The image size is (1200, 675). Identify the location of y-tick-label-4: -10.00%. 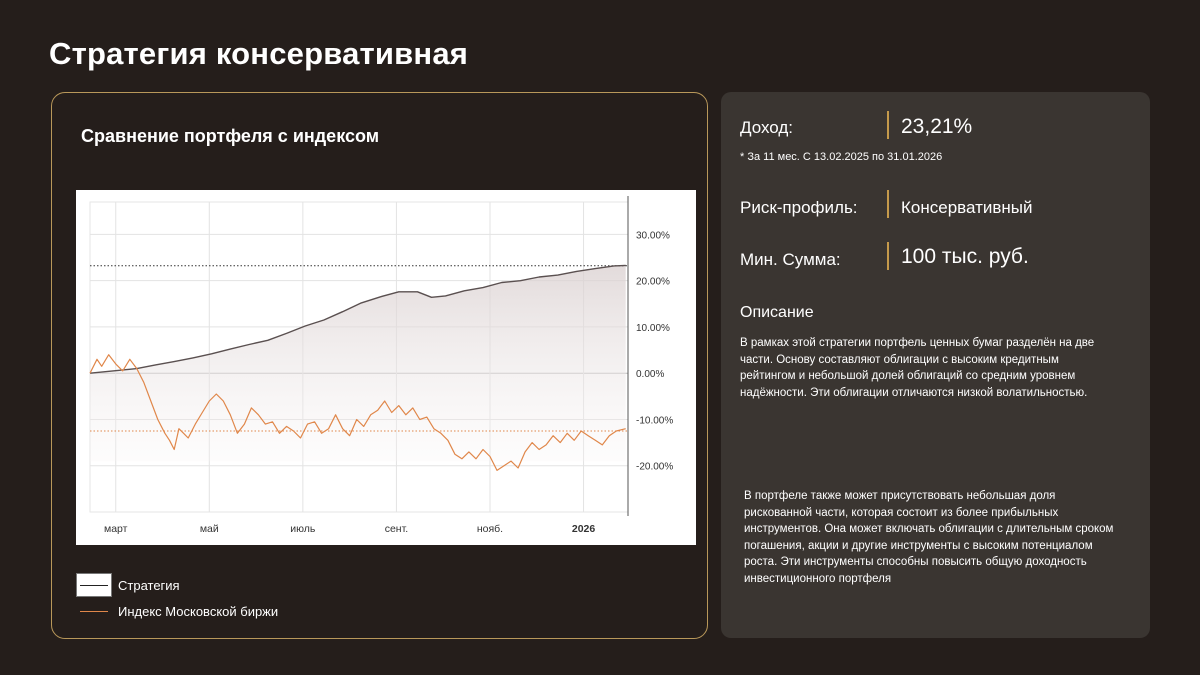
(654, 420).